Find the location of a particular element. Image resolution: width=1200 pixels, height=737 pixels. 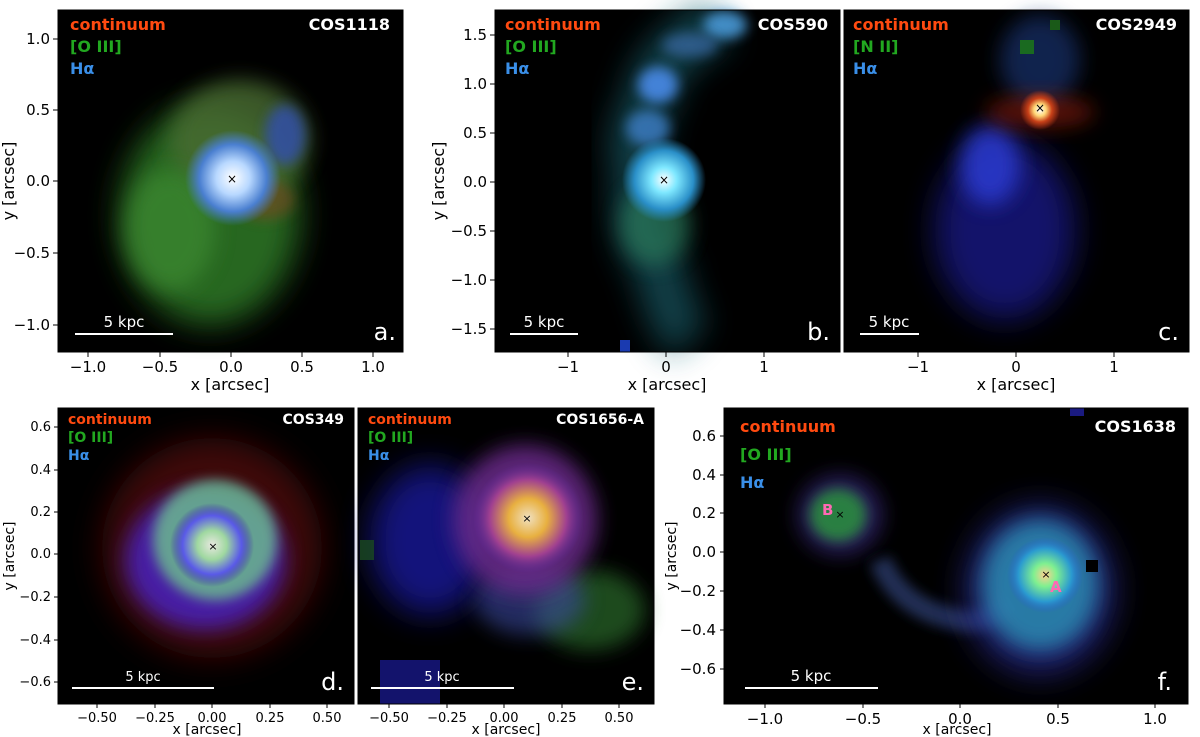

panel-d-legend-continuum: continuum is located at coordinates (110, 420).